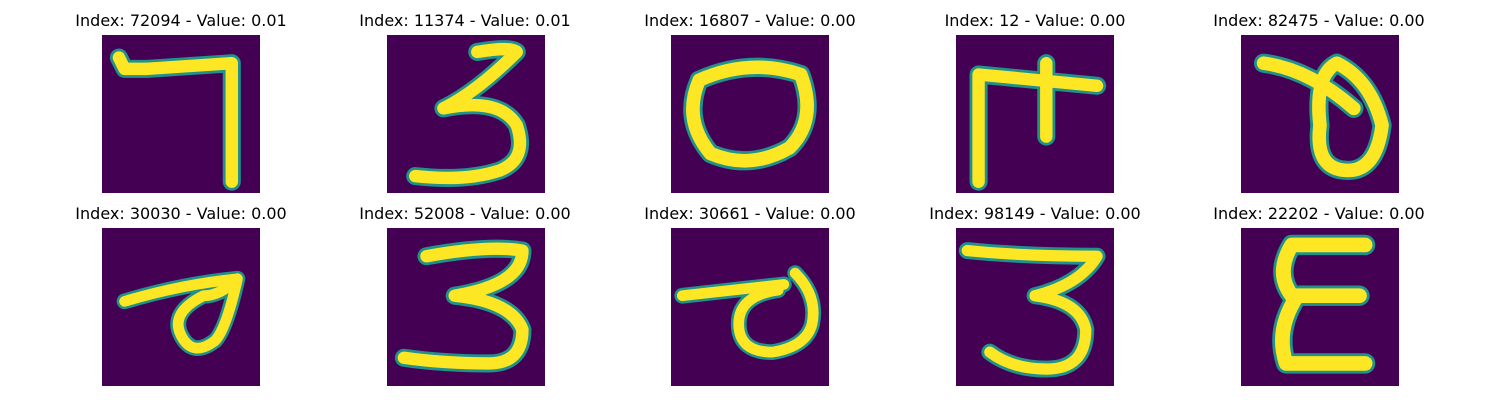  I want to click on cross-glyph, so click(1035, 114).